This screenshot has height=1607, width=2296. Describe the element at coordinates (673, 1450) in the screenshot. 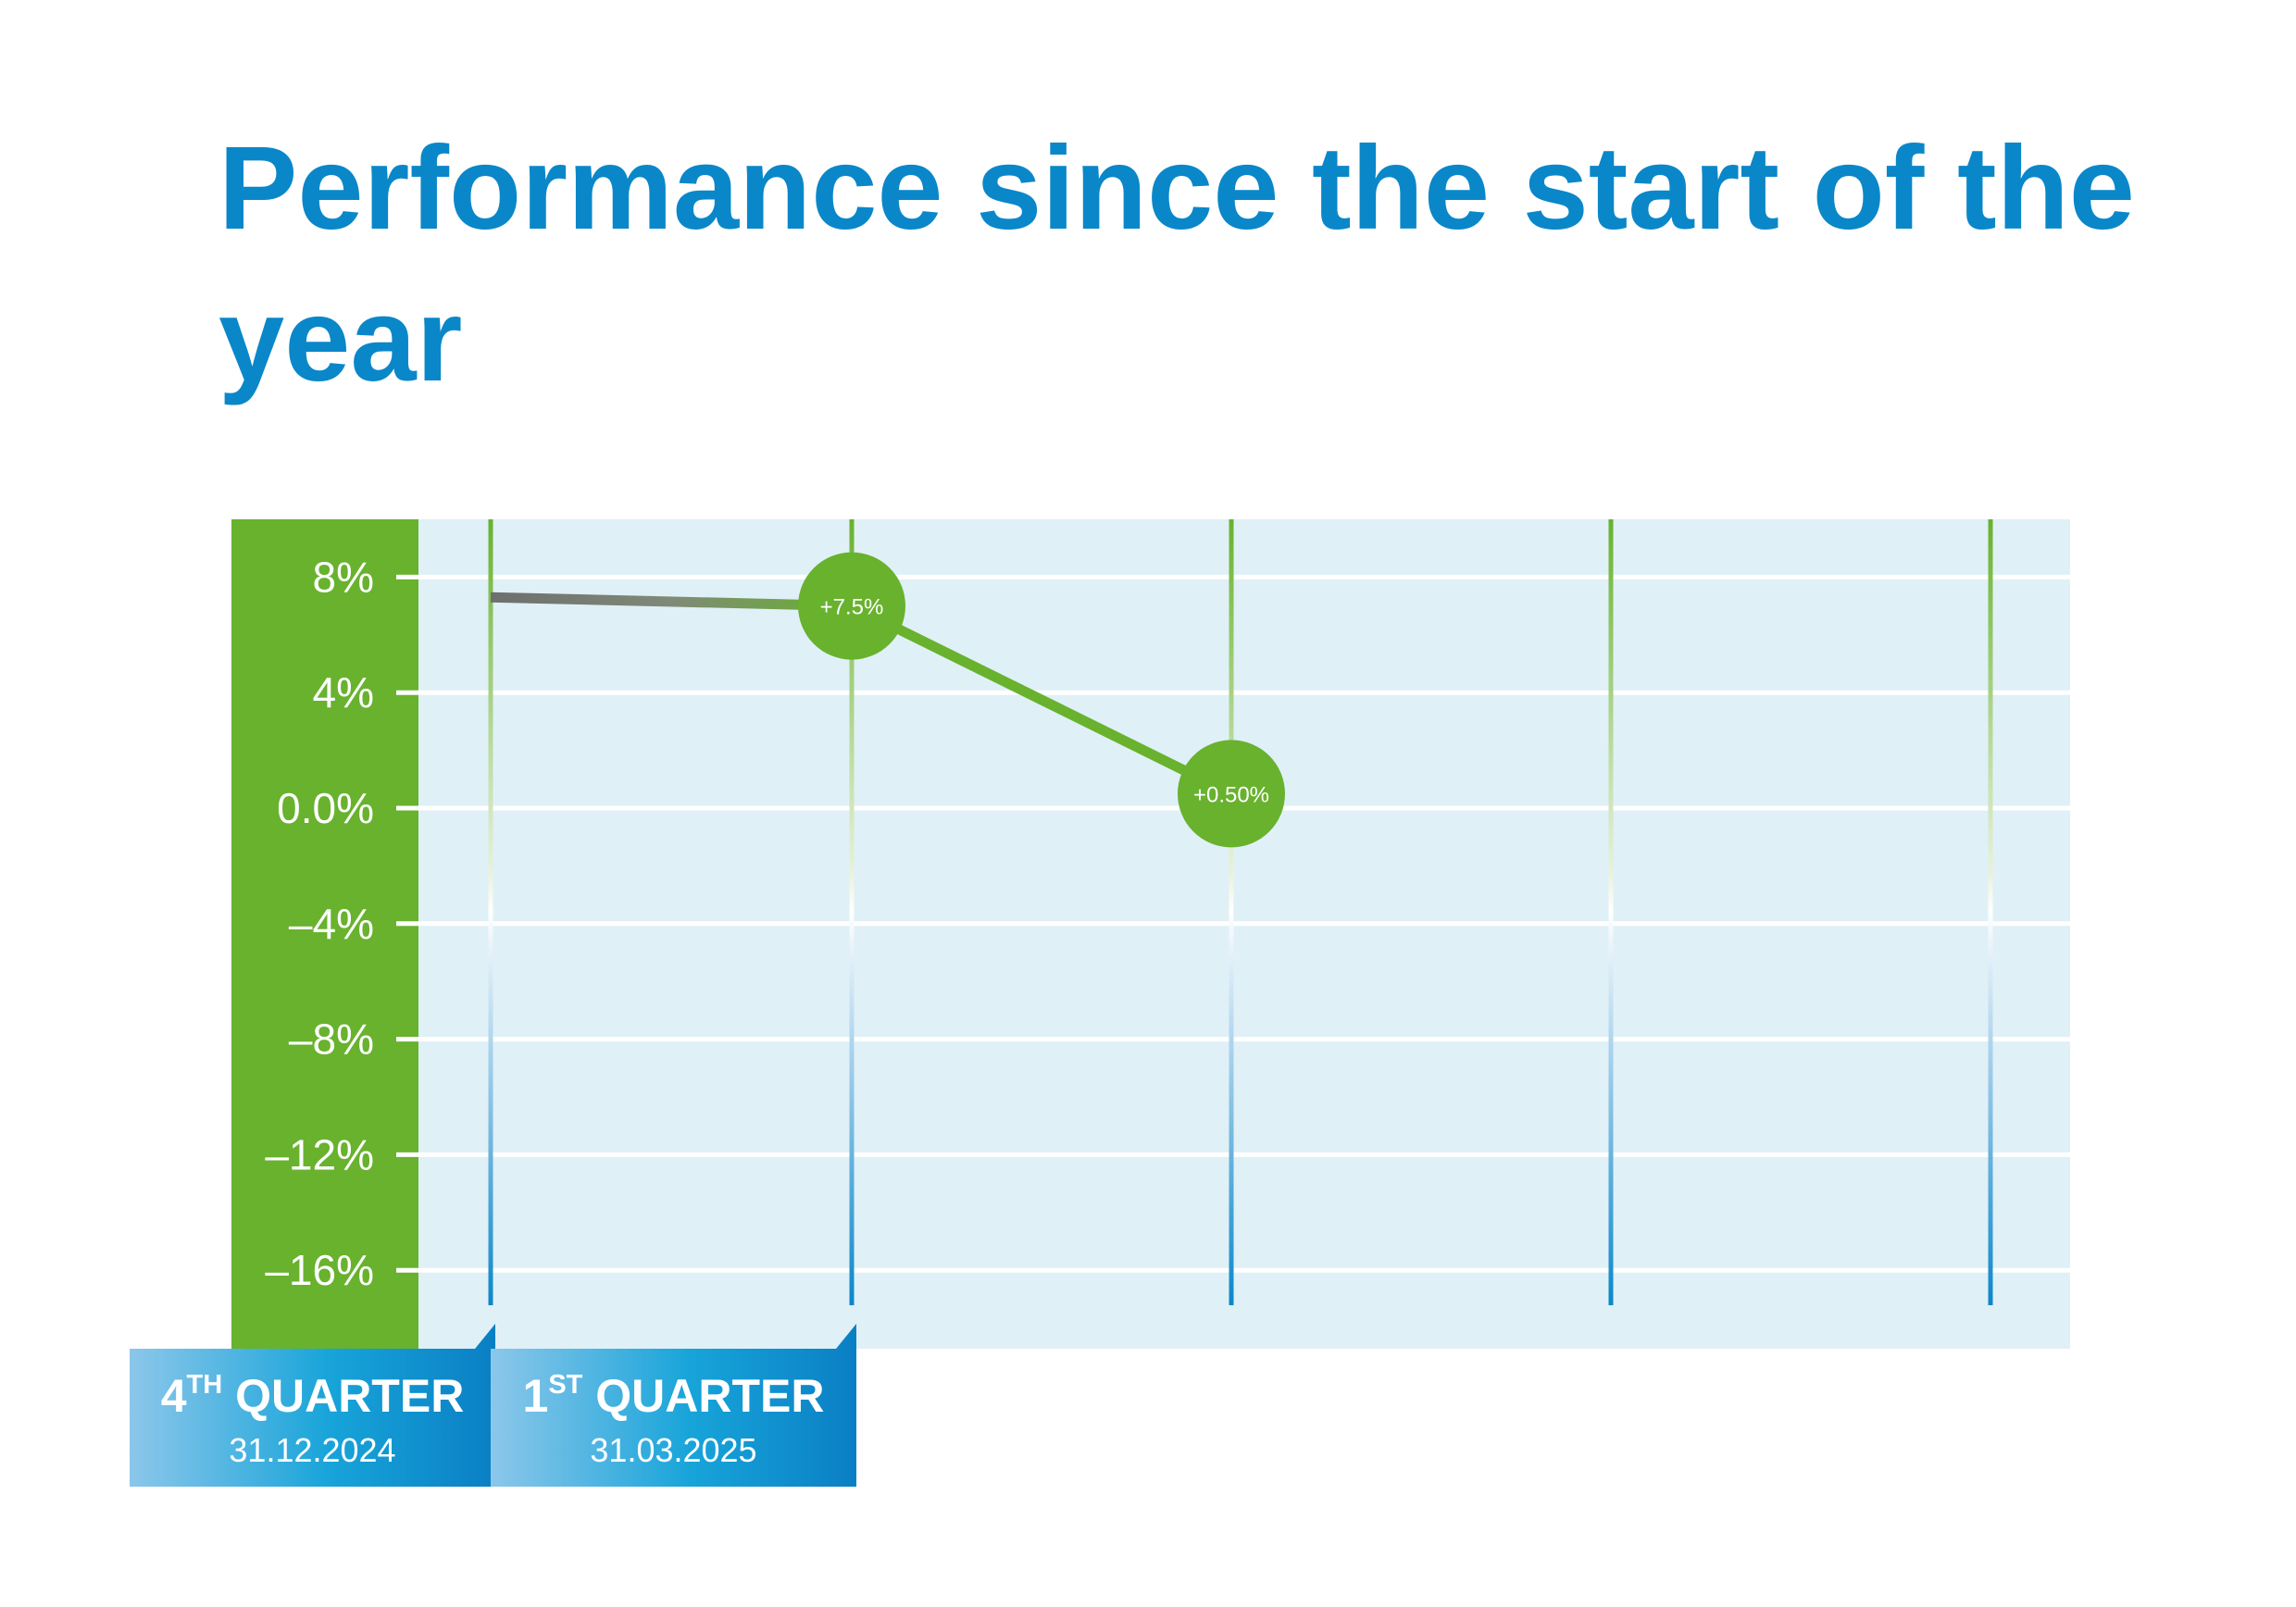

I see `quarter-tag-date: 31.03.2025` at that location.